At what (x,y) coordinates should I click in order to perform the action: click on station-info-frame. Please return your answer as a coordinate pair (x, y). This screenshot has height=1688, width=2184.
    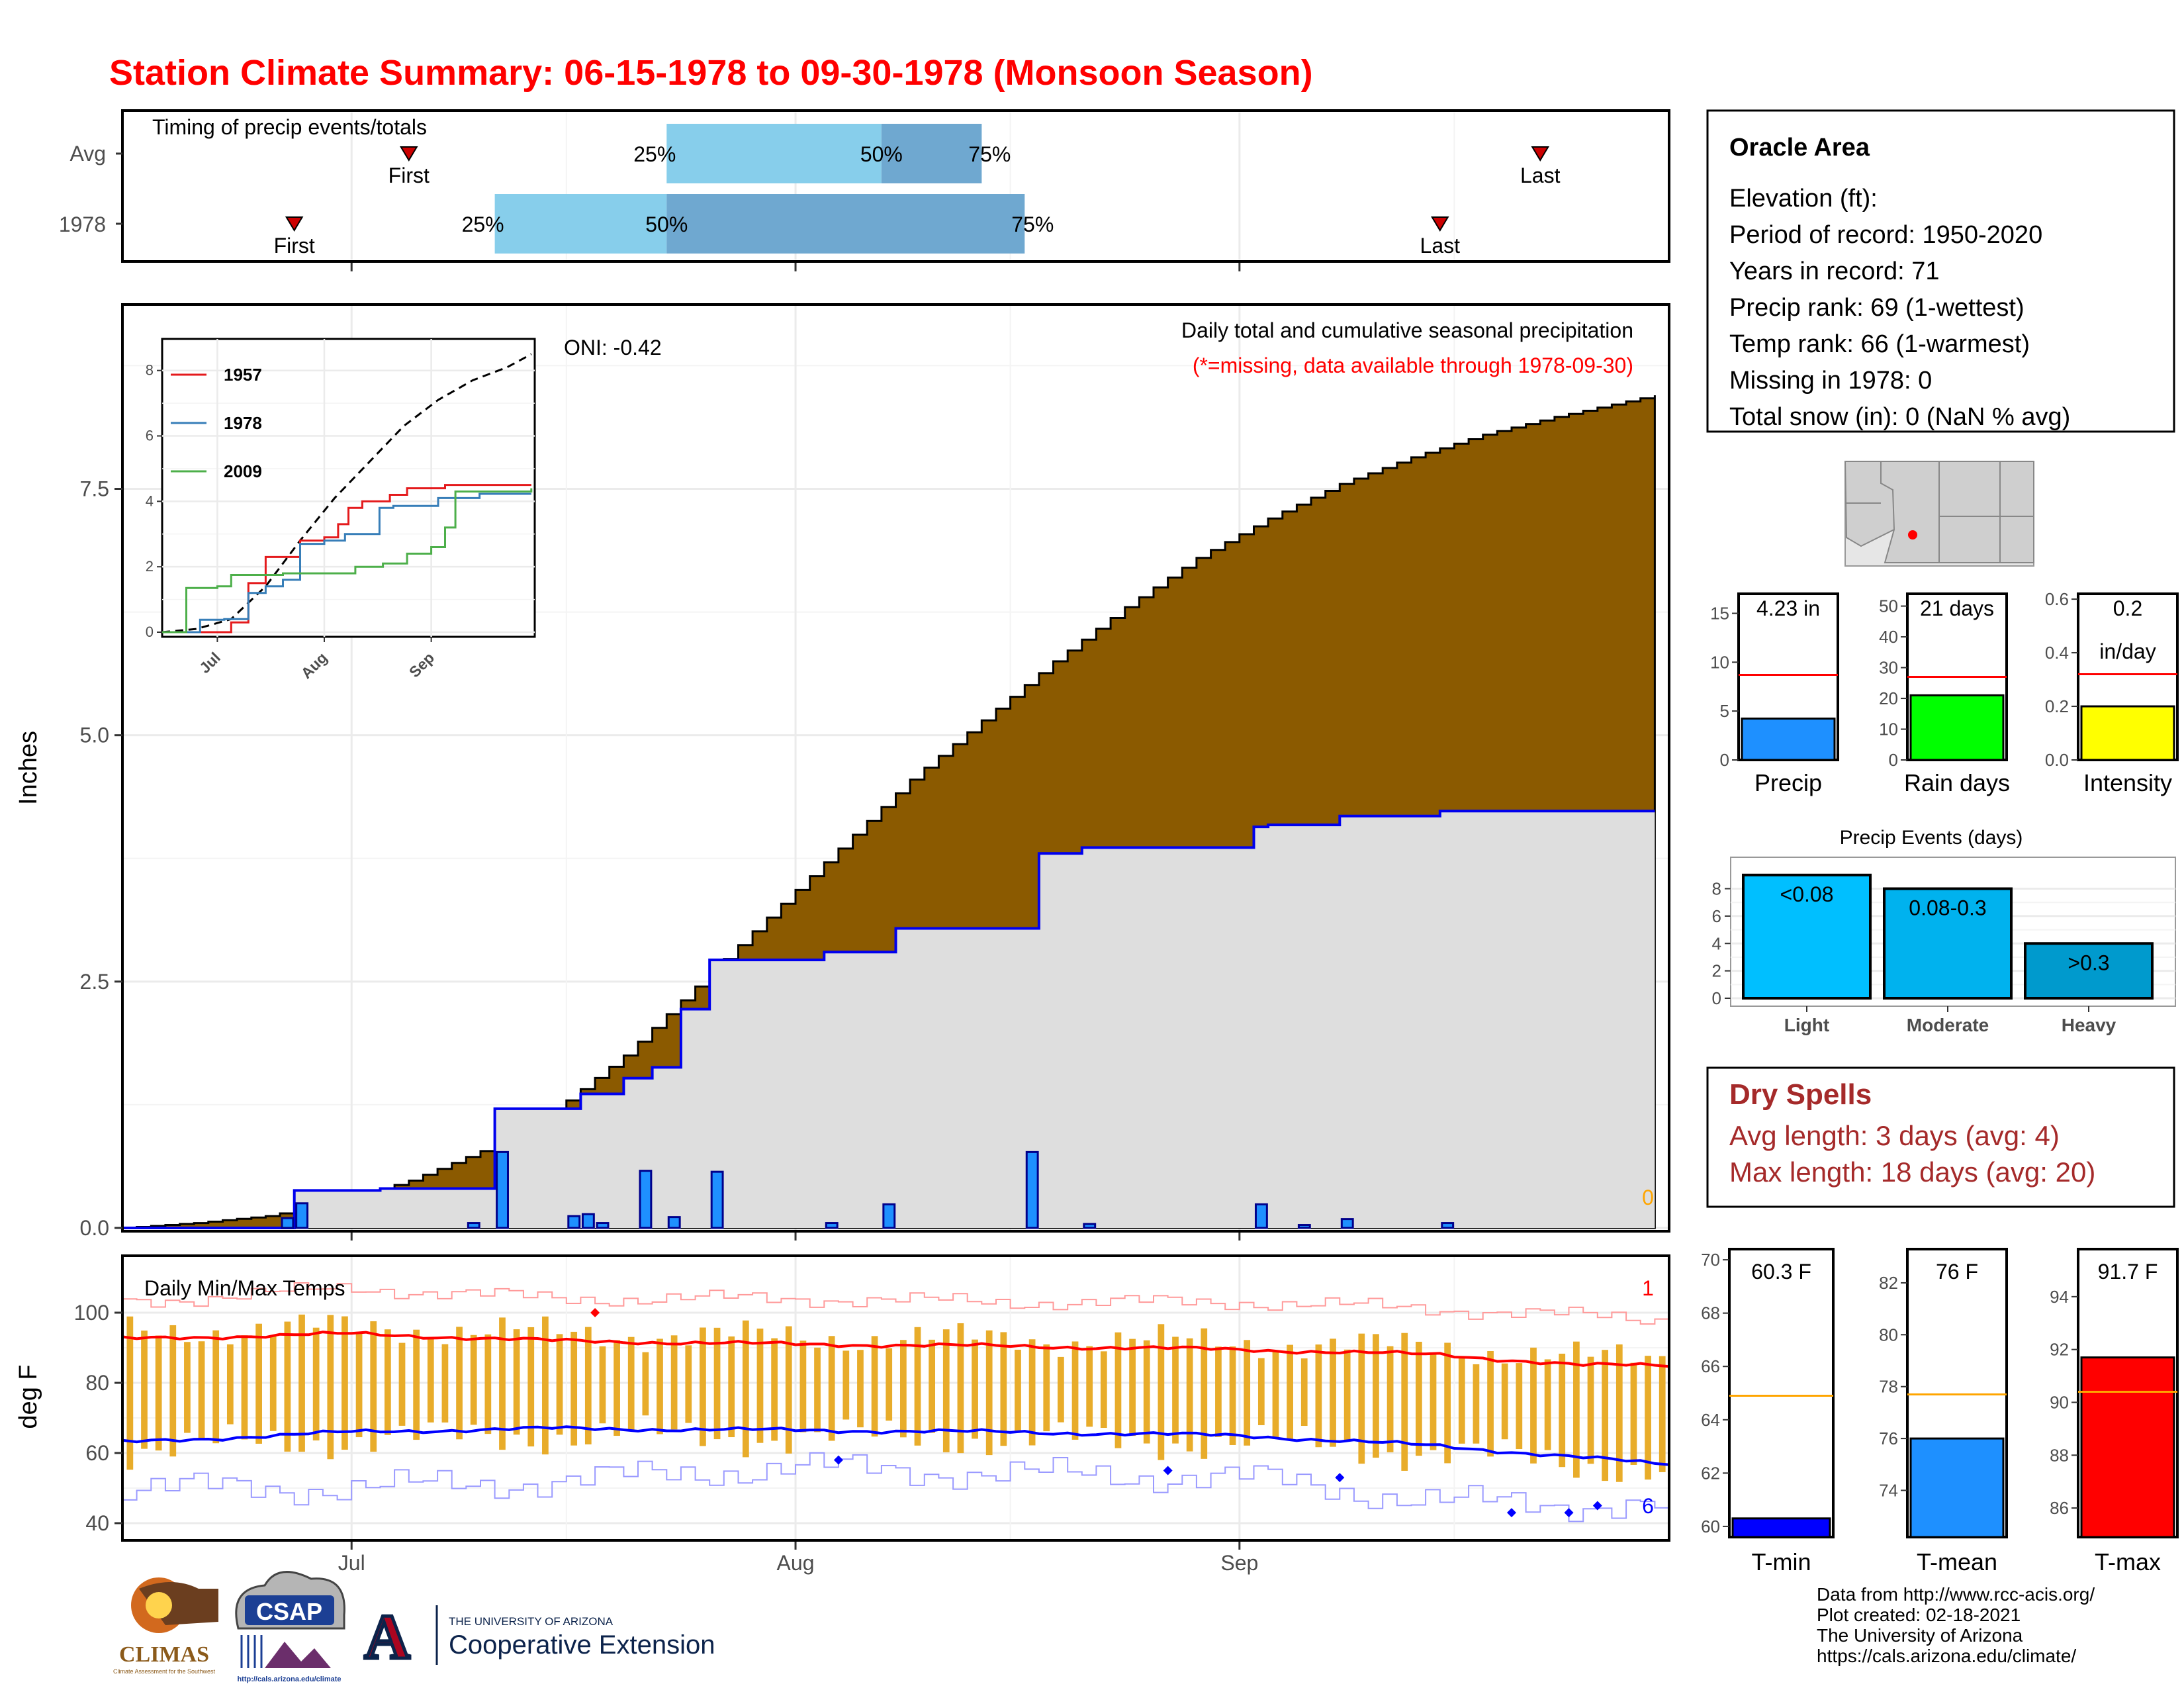
    Looking at the image, I should click on (1940, 271).